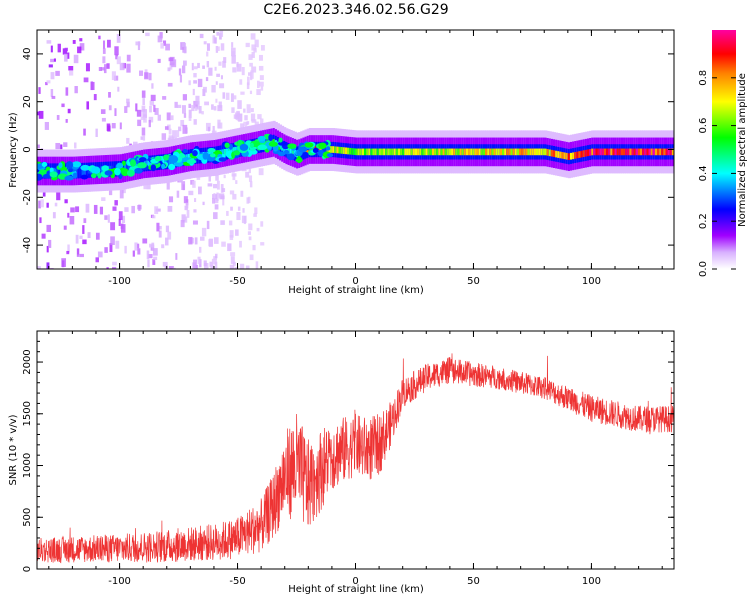 This screenshot has width=750, height=600. Describe the element at coordinates (742, 150) in the screenshot. I see `colorbar-label: Normalized spectral amplitude` at that location.